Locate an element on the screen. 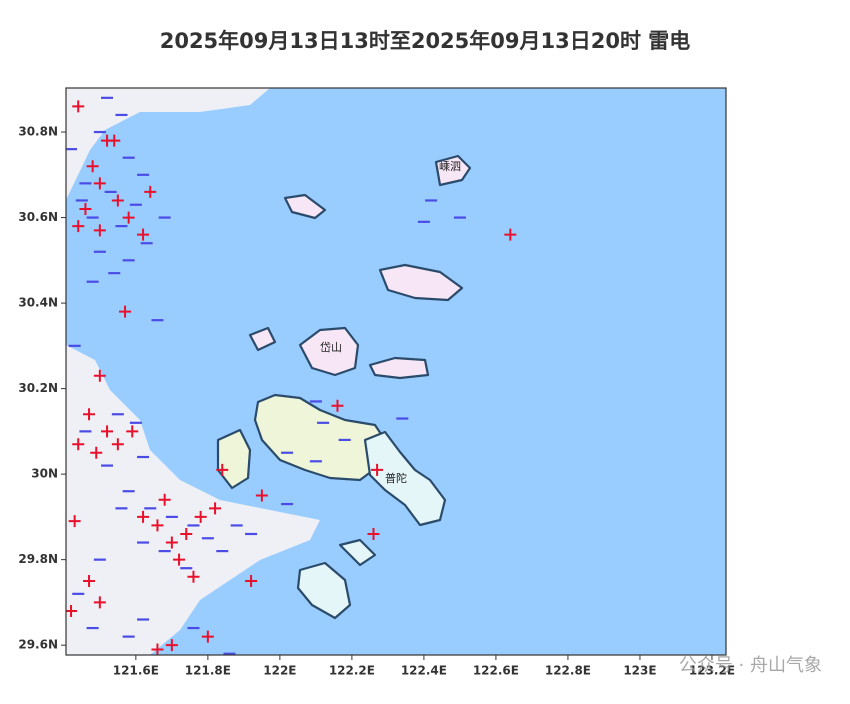 This screenshot has width=850, height=704. x-tick-label: 122.8E is located at coordinates (568, 671).